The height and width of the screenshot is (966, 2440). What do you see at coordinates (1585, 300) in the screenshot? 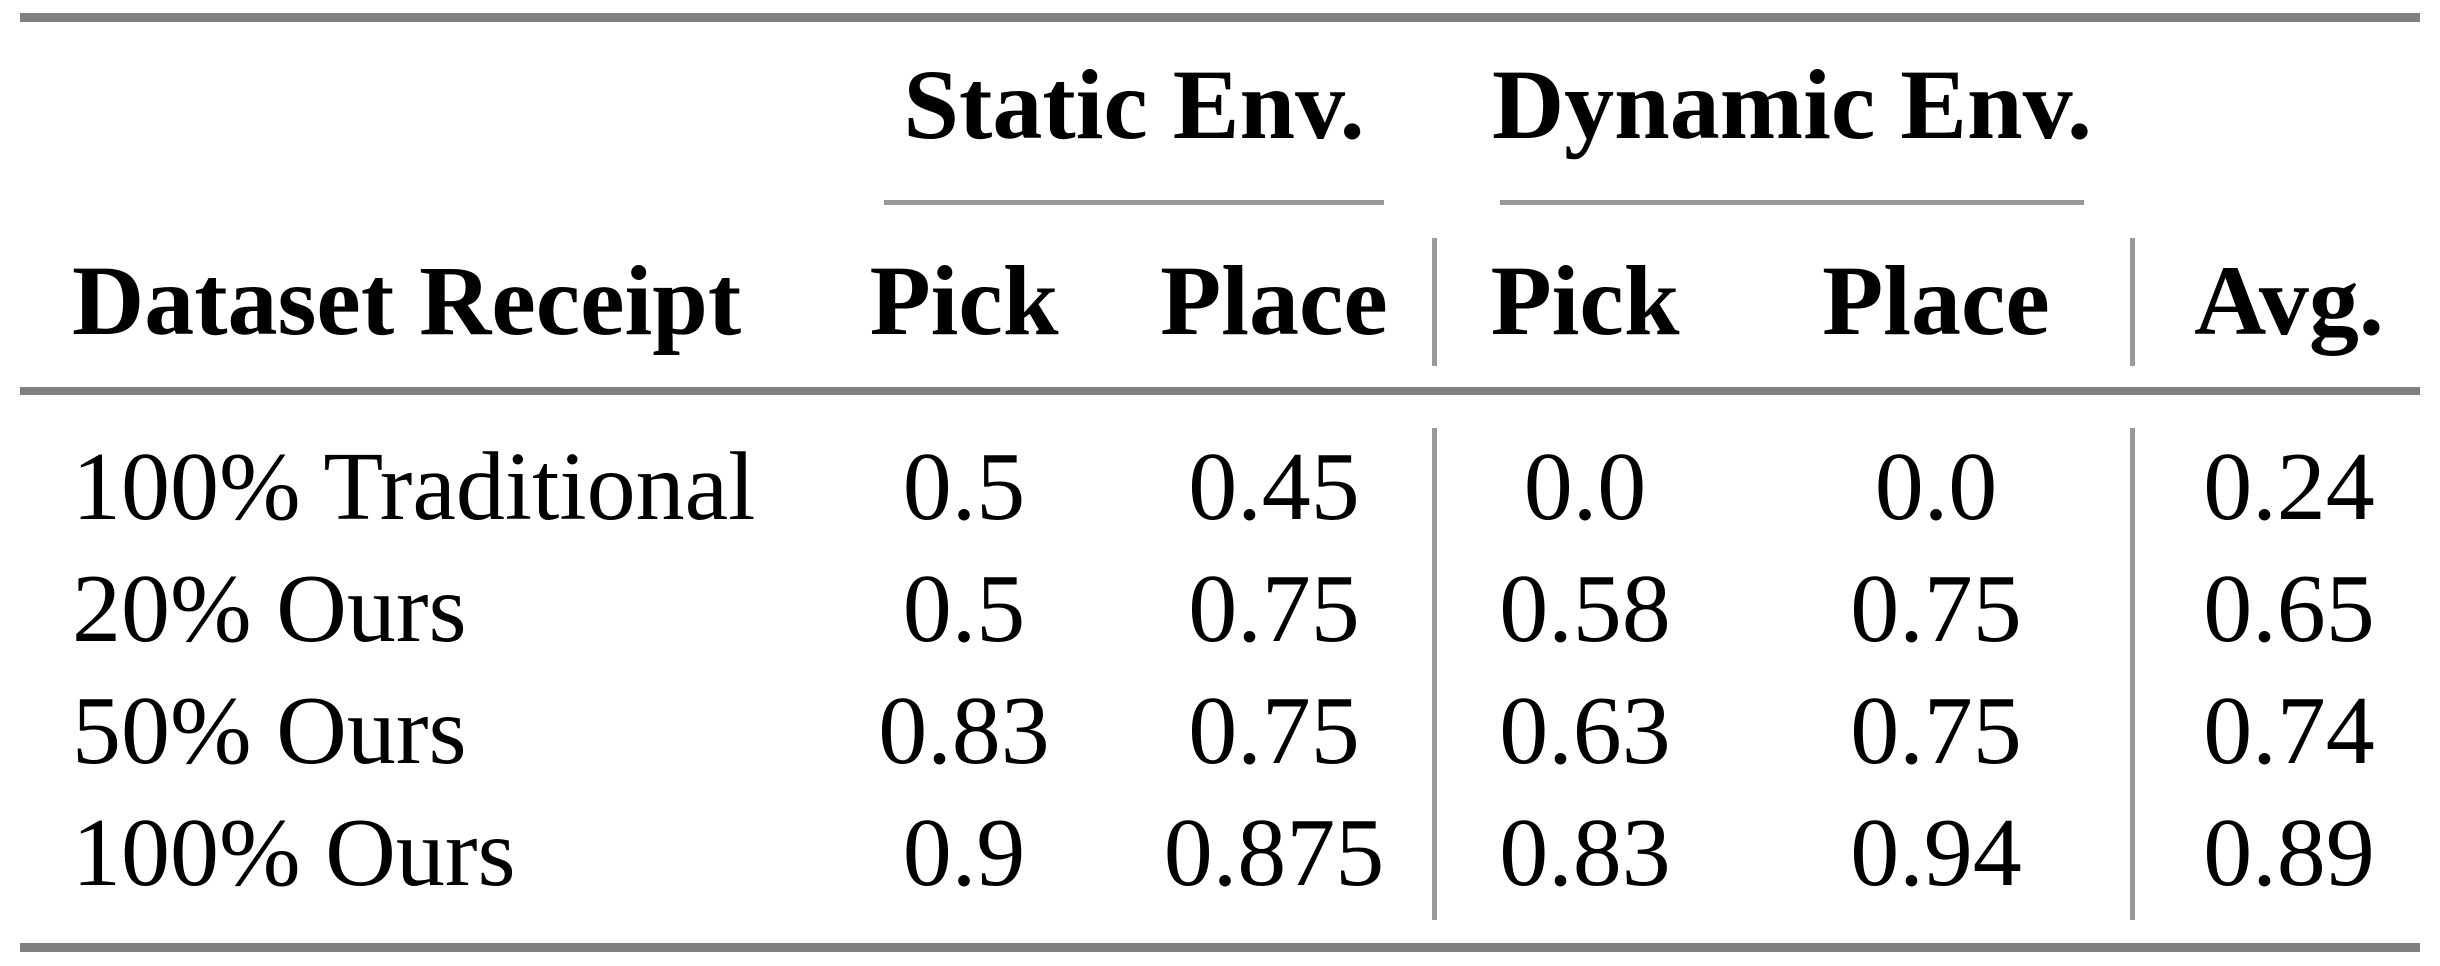
I see `column-header-dynamic-pick: Pick` at bounding box center [1585, 300].